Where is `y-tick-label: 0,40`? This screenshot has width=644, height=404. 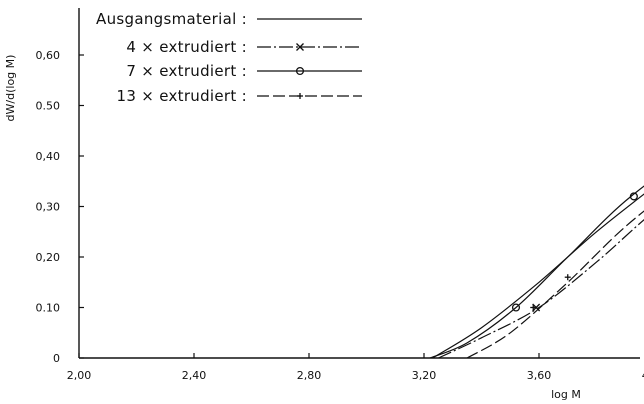 y-tick-label: 0,40 is located at coordinates (48, 156).